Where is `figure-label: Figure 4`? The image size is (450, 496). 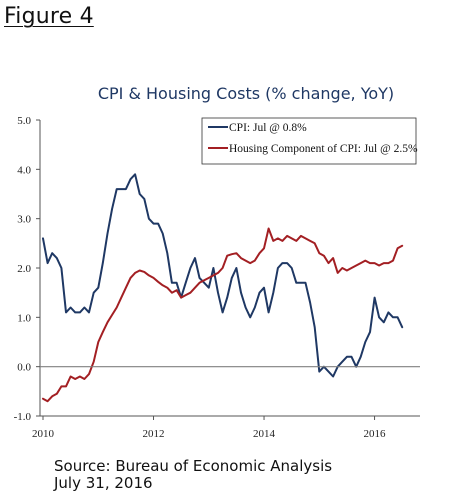 figure-label: Figure 4 is located at coordinates (49, 16).